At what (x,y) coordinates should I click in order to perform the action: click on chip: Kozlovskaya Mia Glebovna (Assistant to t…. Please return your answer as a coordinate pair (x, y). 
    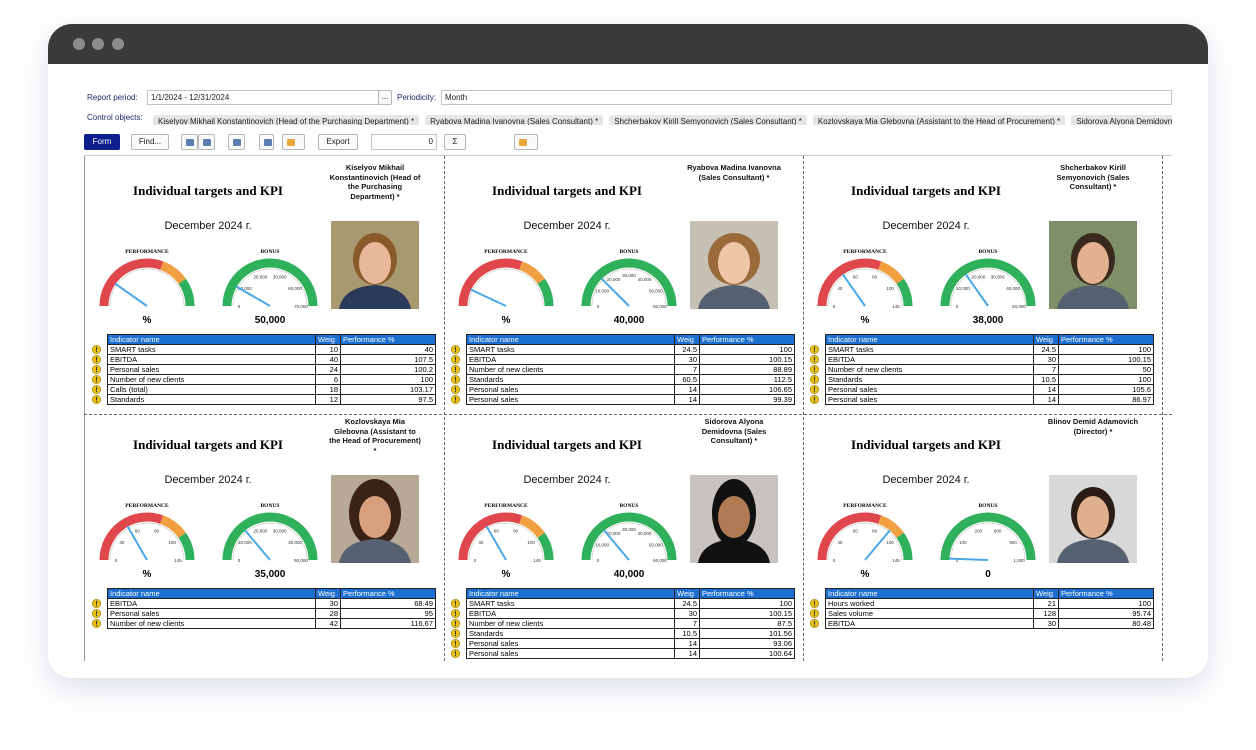
    Looking at the image, I should click on (939, 120).